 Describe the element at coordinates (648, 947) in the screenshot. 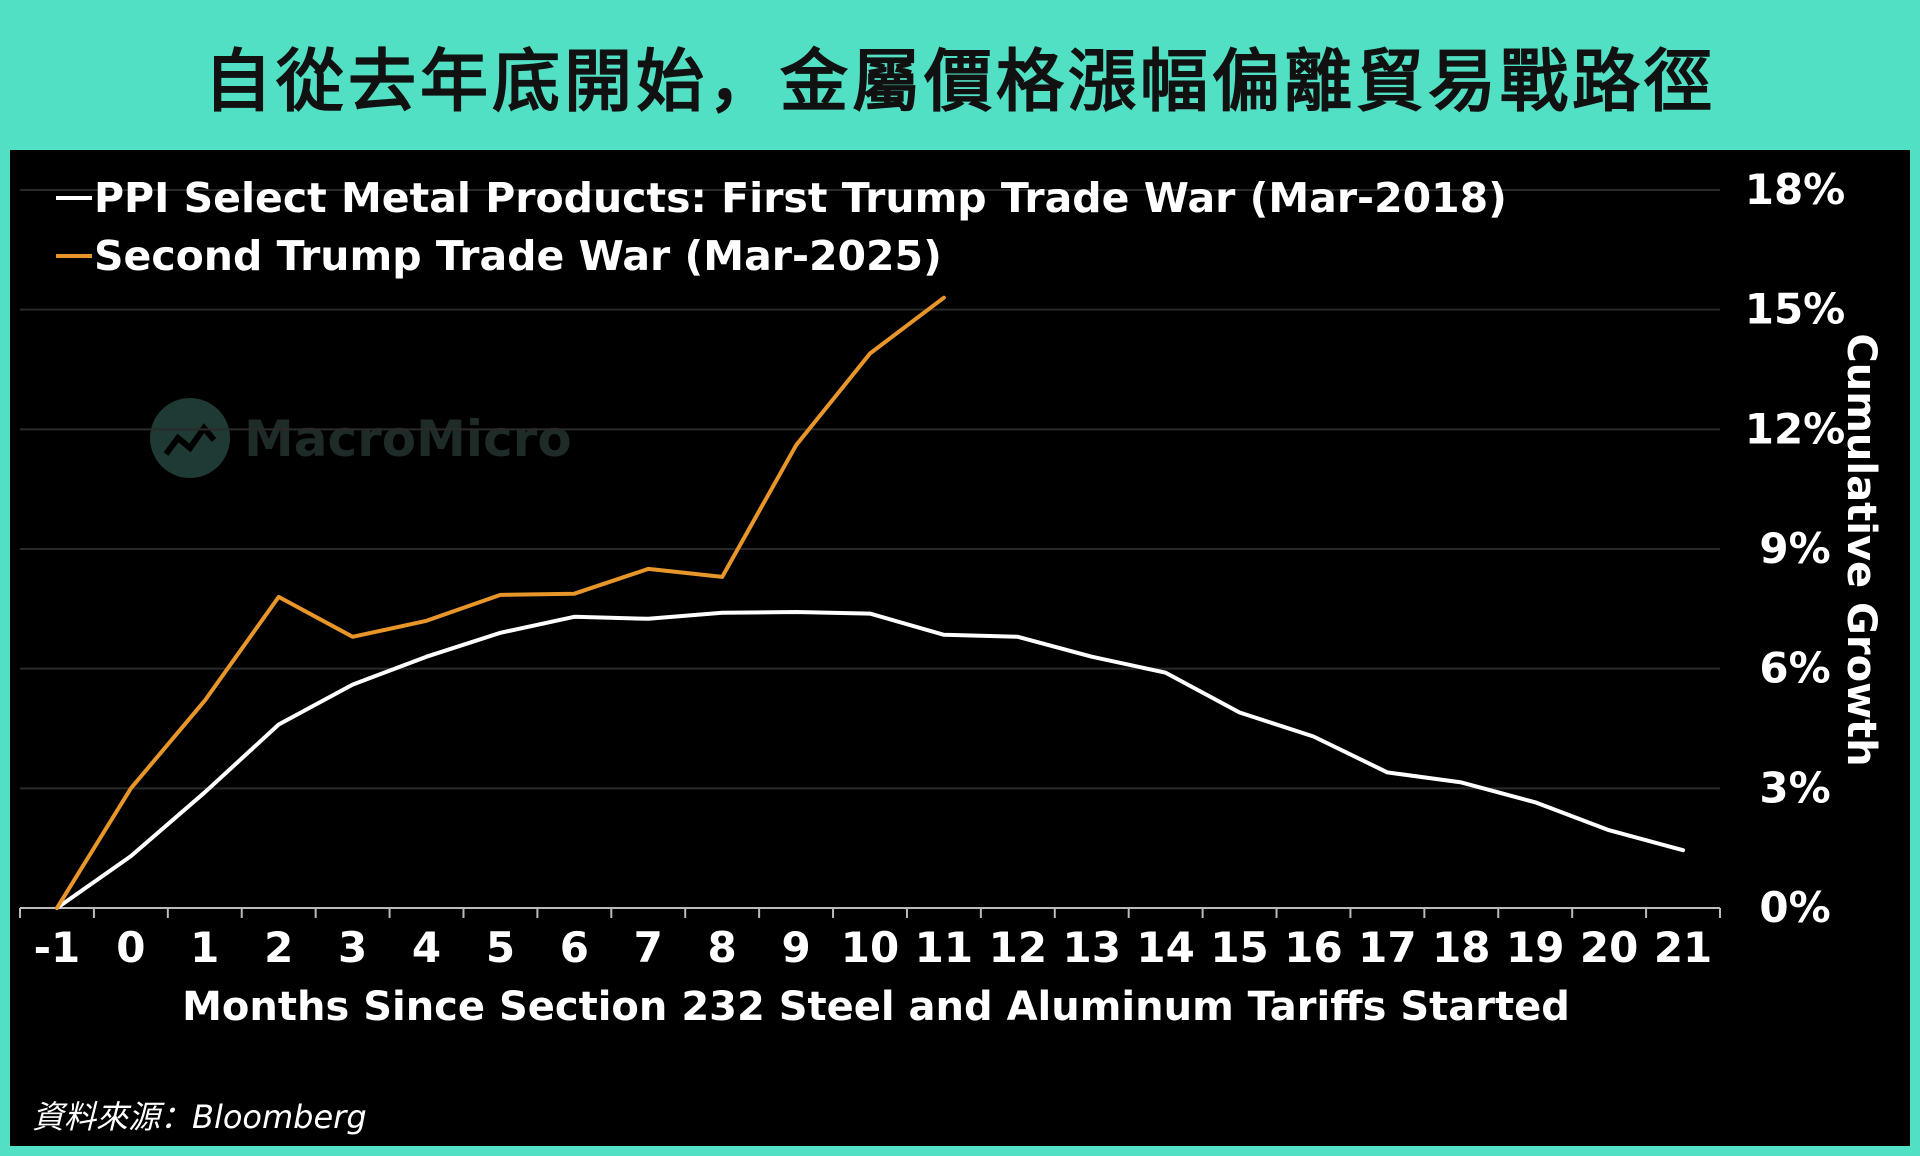

I see `x-tick-label: 7` at that location.